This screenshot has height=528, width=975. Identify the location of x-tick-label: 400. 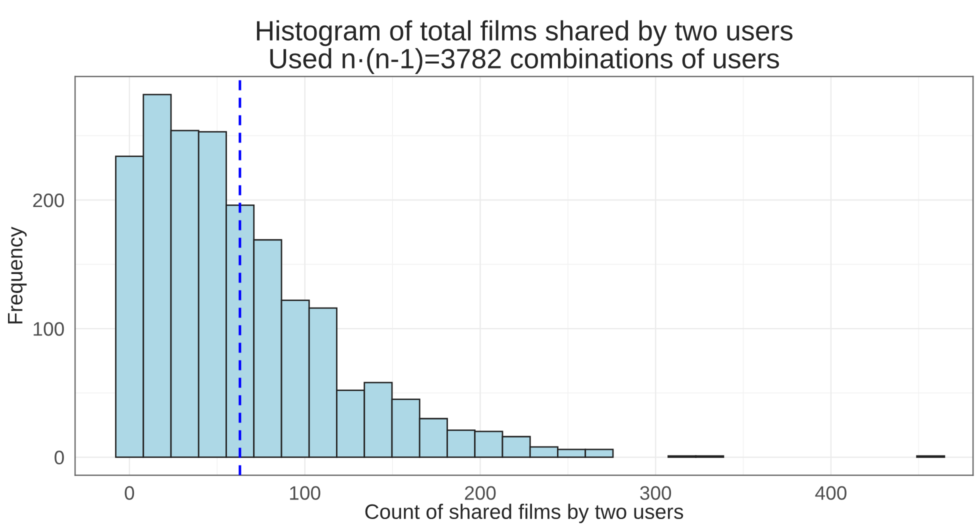
(830, 493).